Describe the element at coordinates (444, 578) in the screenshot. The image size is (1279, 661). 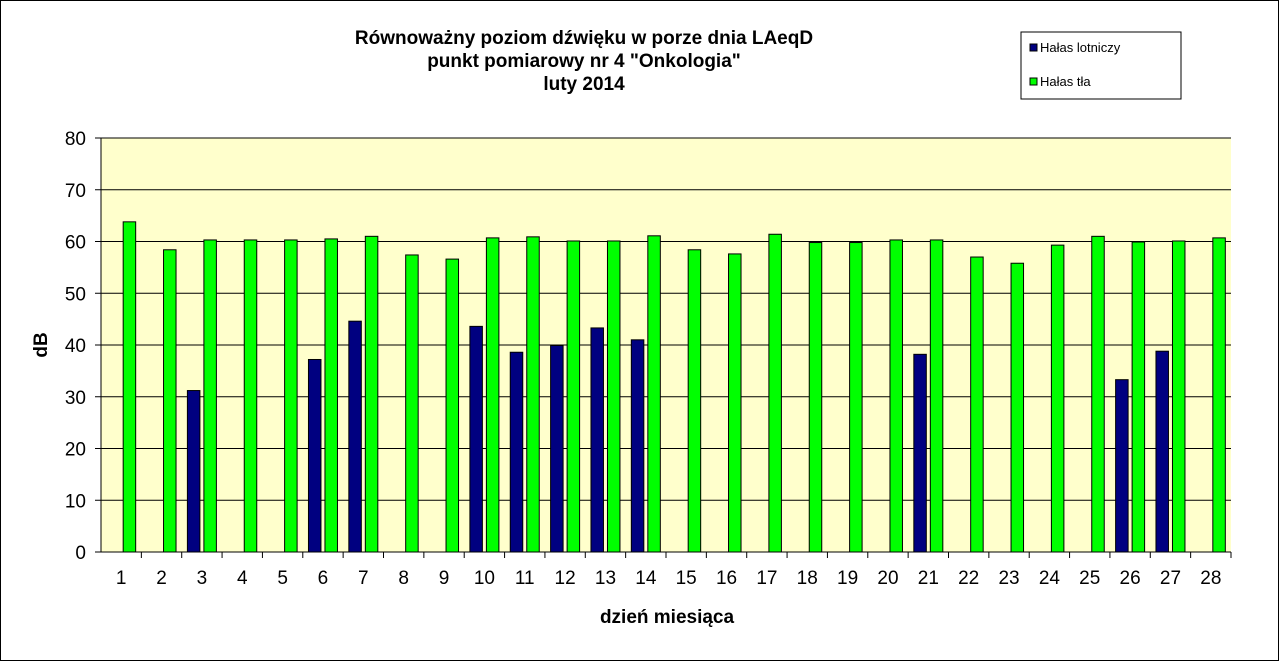
I see `x-tick-label: 9` at that location.